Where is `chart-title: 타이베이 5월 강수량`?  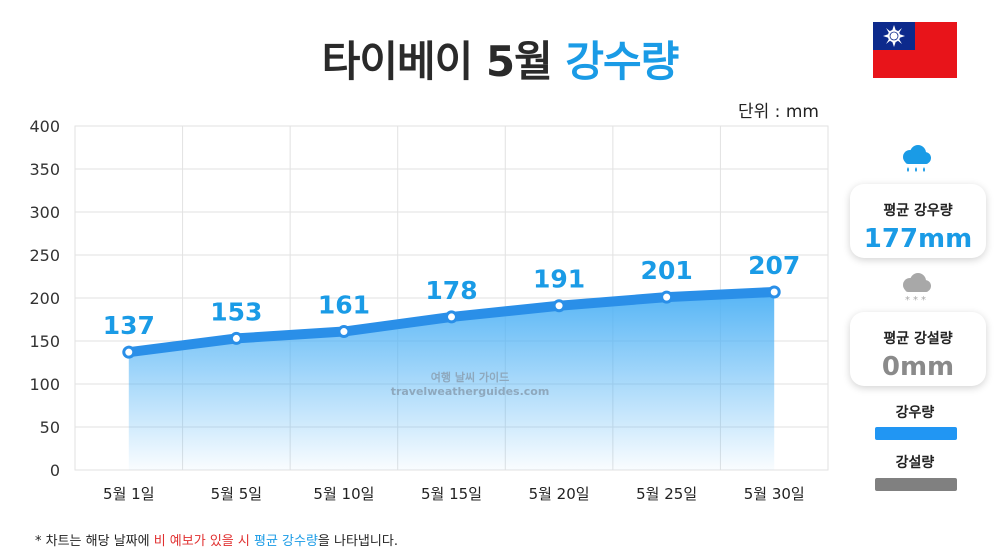 chart-title: 타이베이 5월 강수량 is located at coordinates (500, 58).